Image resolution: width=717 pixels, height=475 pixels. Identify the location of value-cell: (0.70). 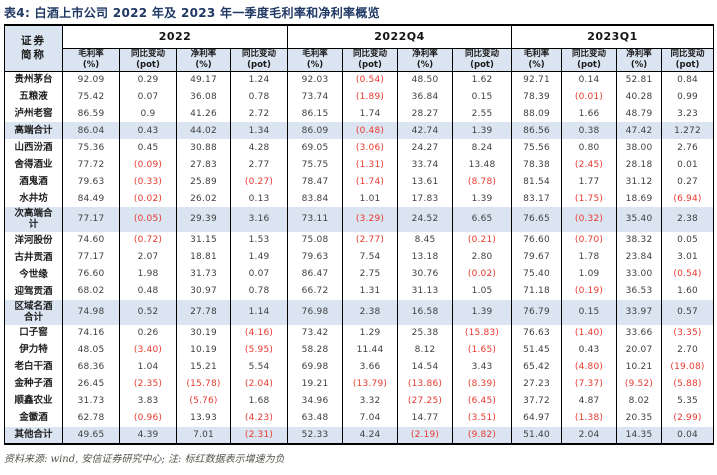
(589, 240).